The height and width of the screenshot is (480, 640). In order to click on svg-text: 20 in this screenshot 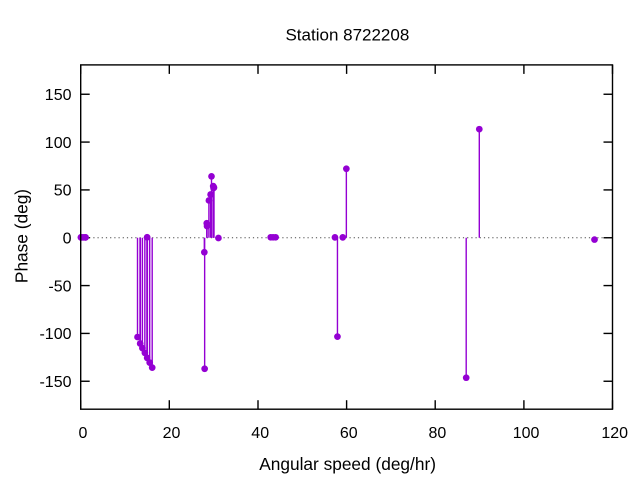, I will do `click(172, 433)`.